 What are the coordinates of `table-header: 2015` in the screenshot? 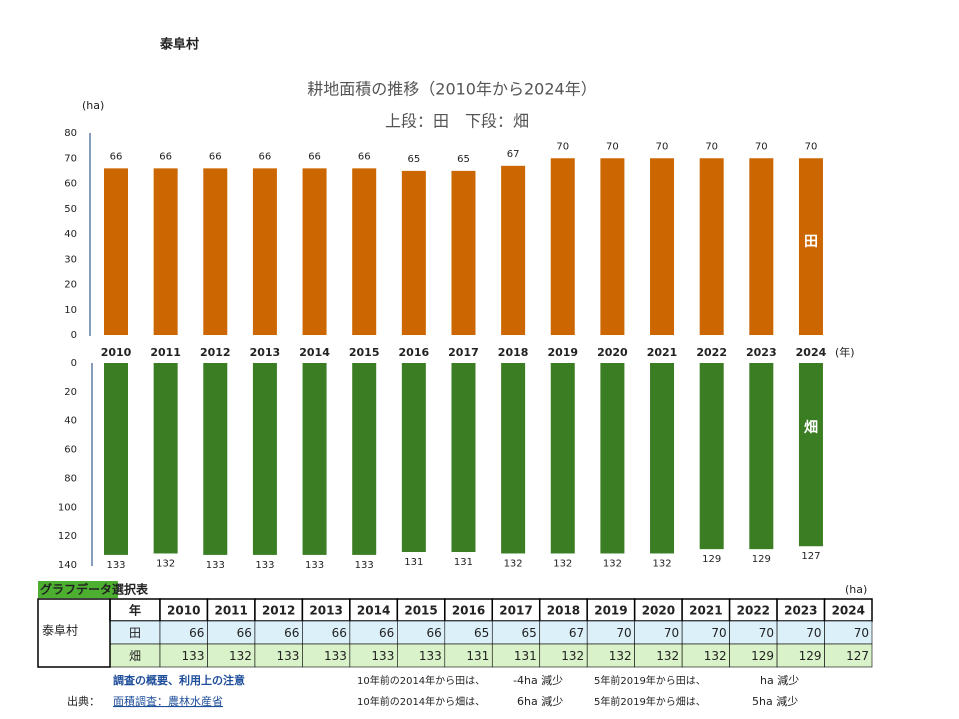 It's located at (420, 611).